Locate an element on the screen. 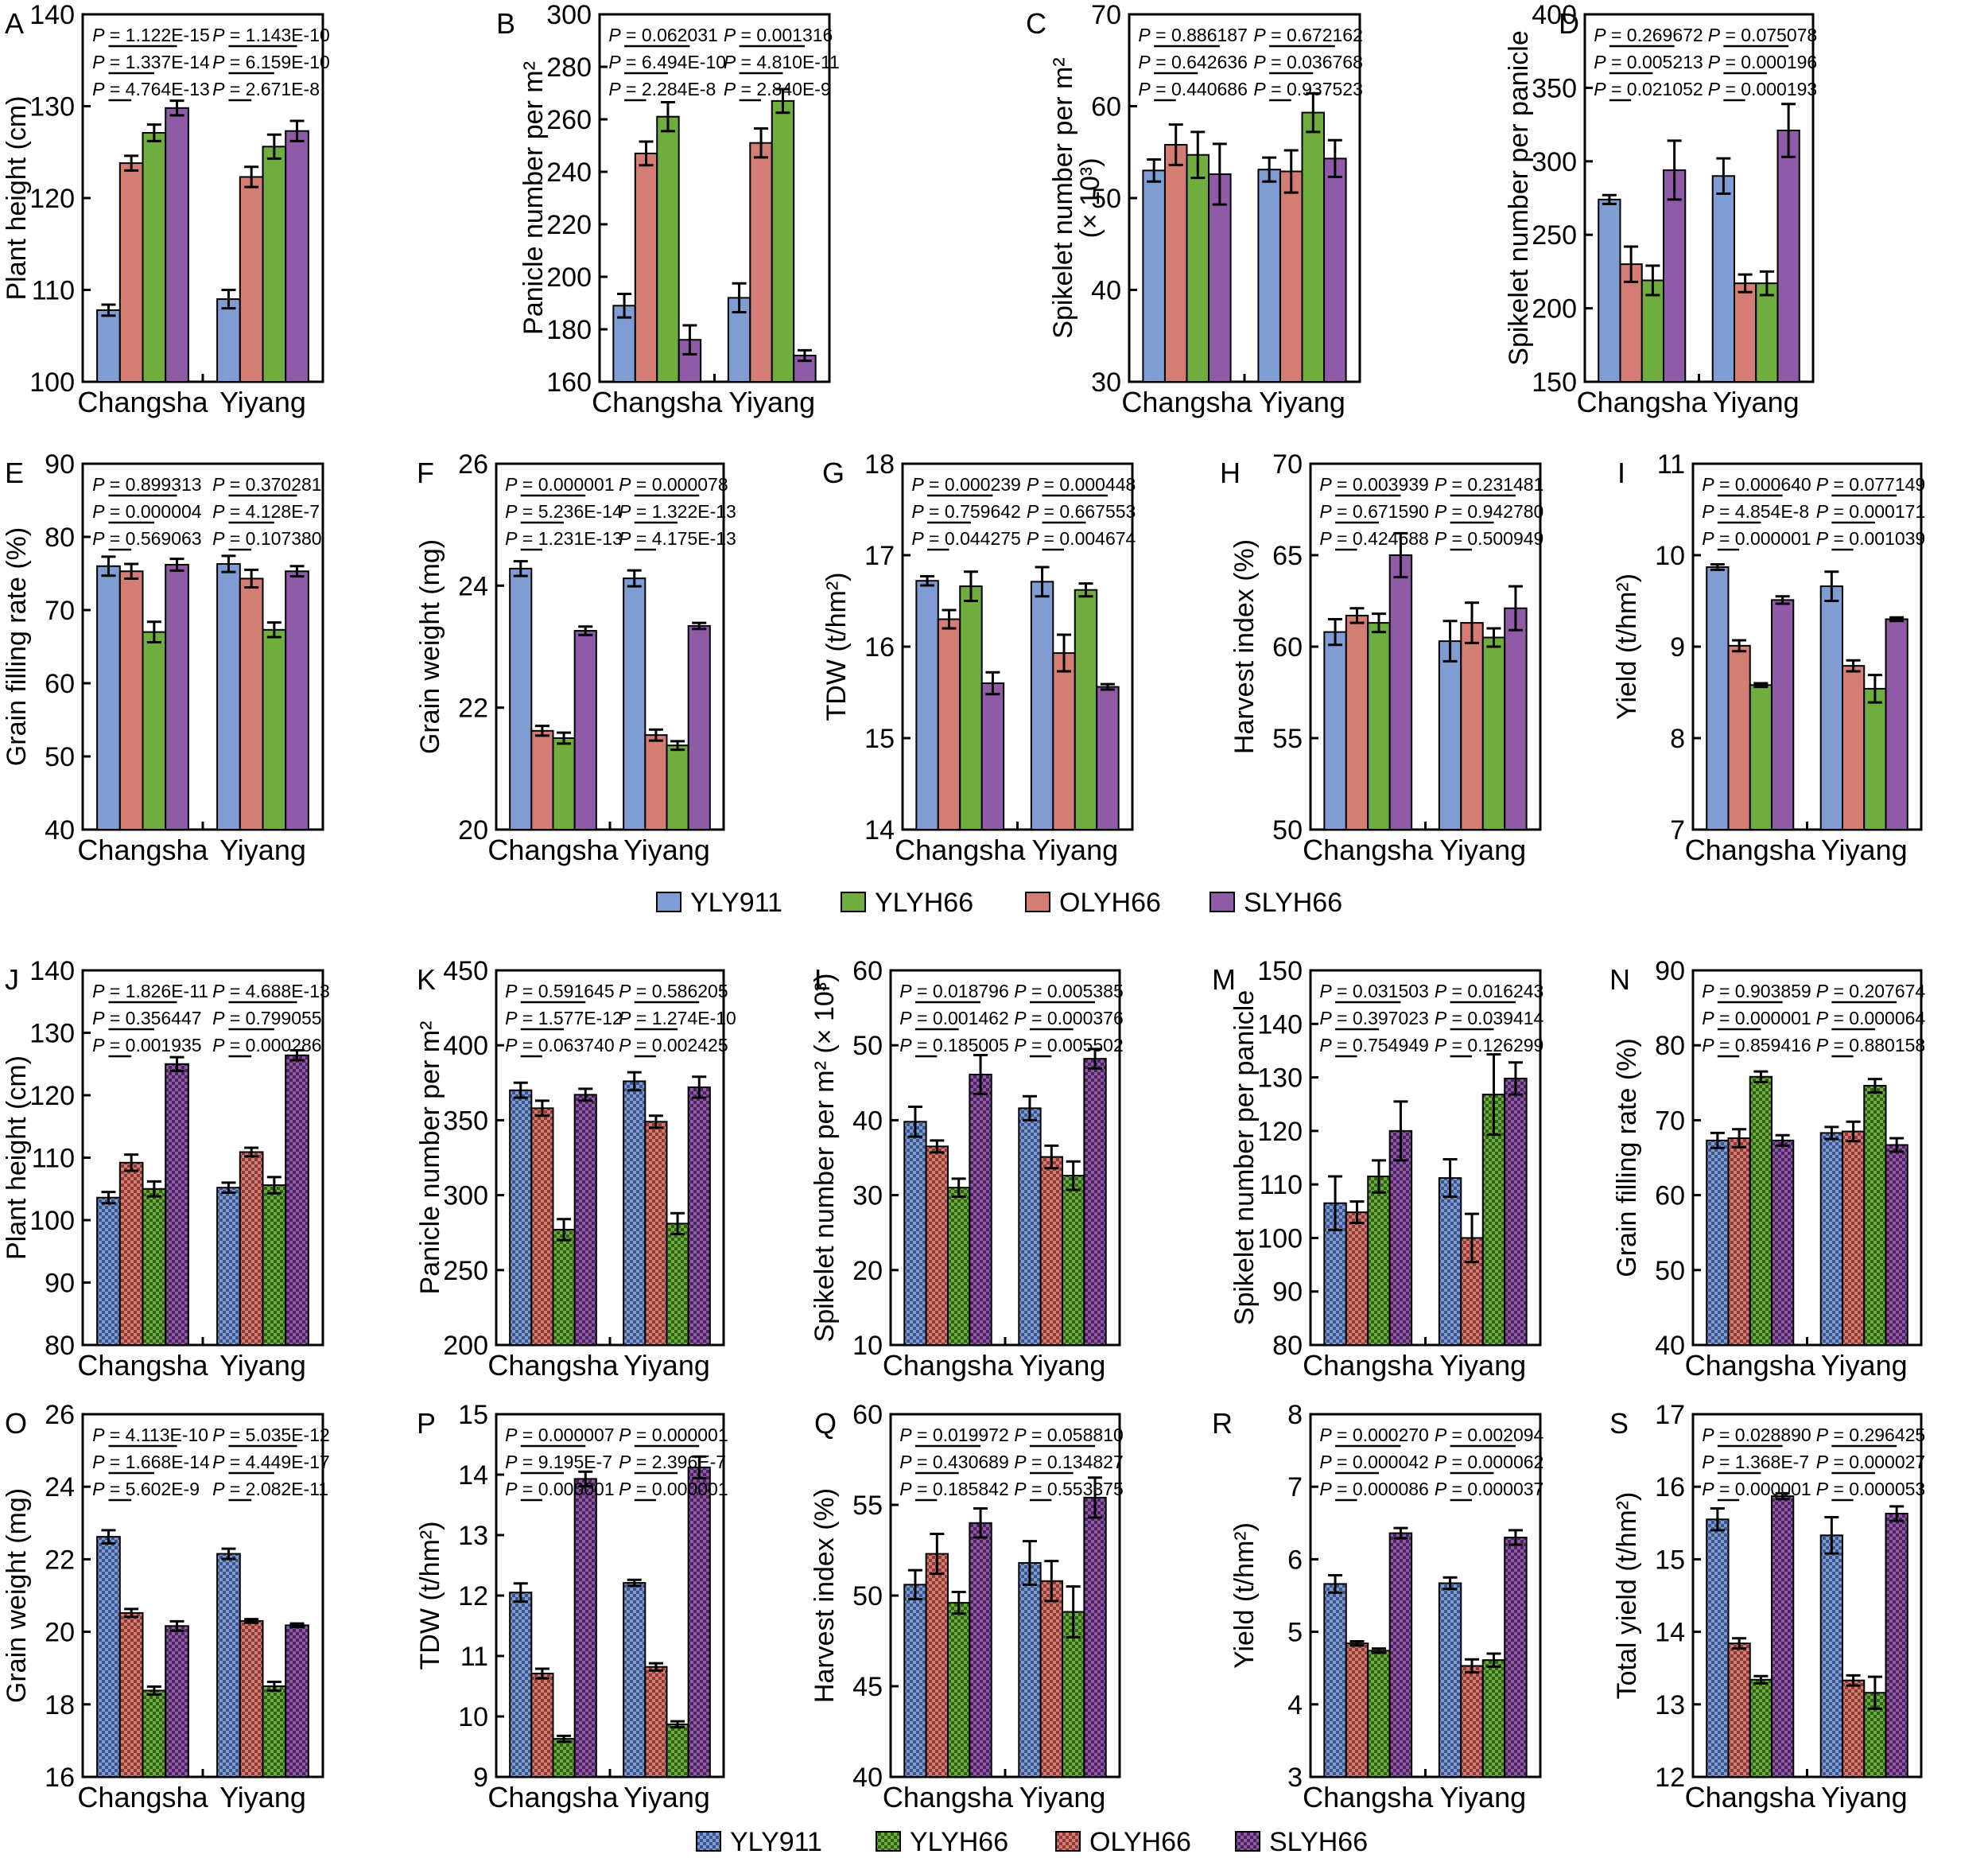  y-tick-label: 9 is located at coordinates (1677, 647).